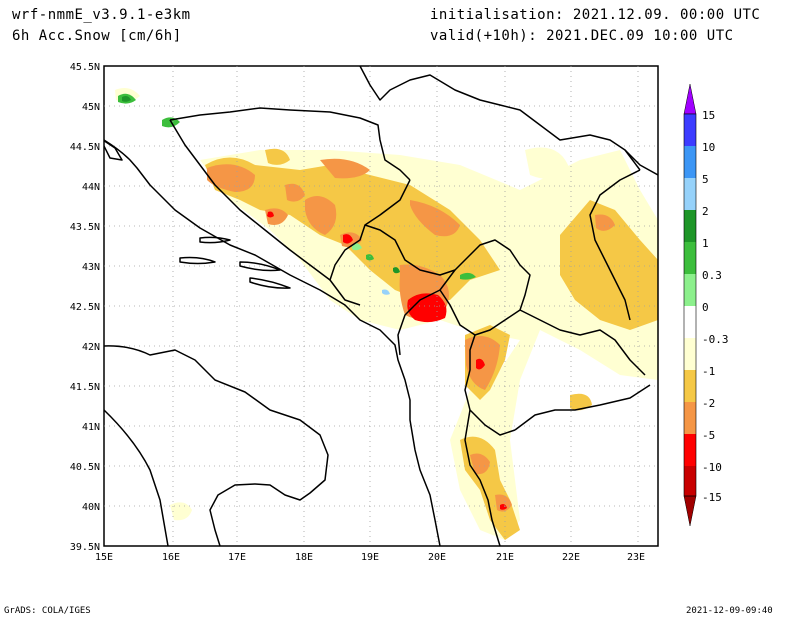 This screenshot has width=800, height=618. I want to click on lon-label: 16E, so click(171, 557).